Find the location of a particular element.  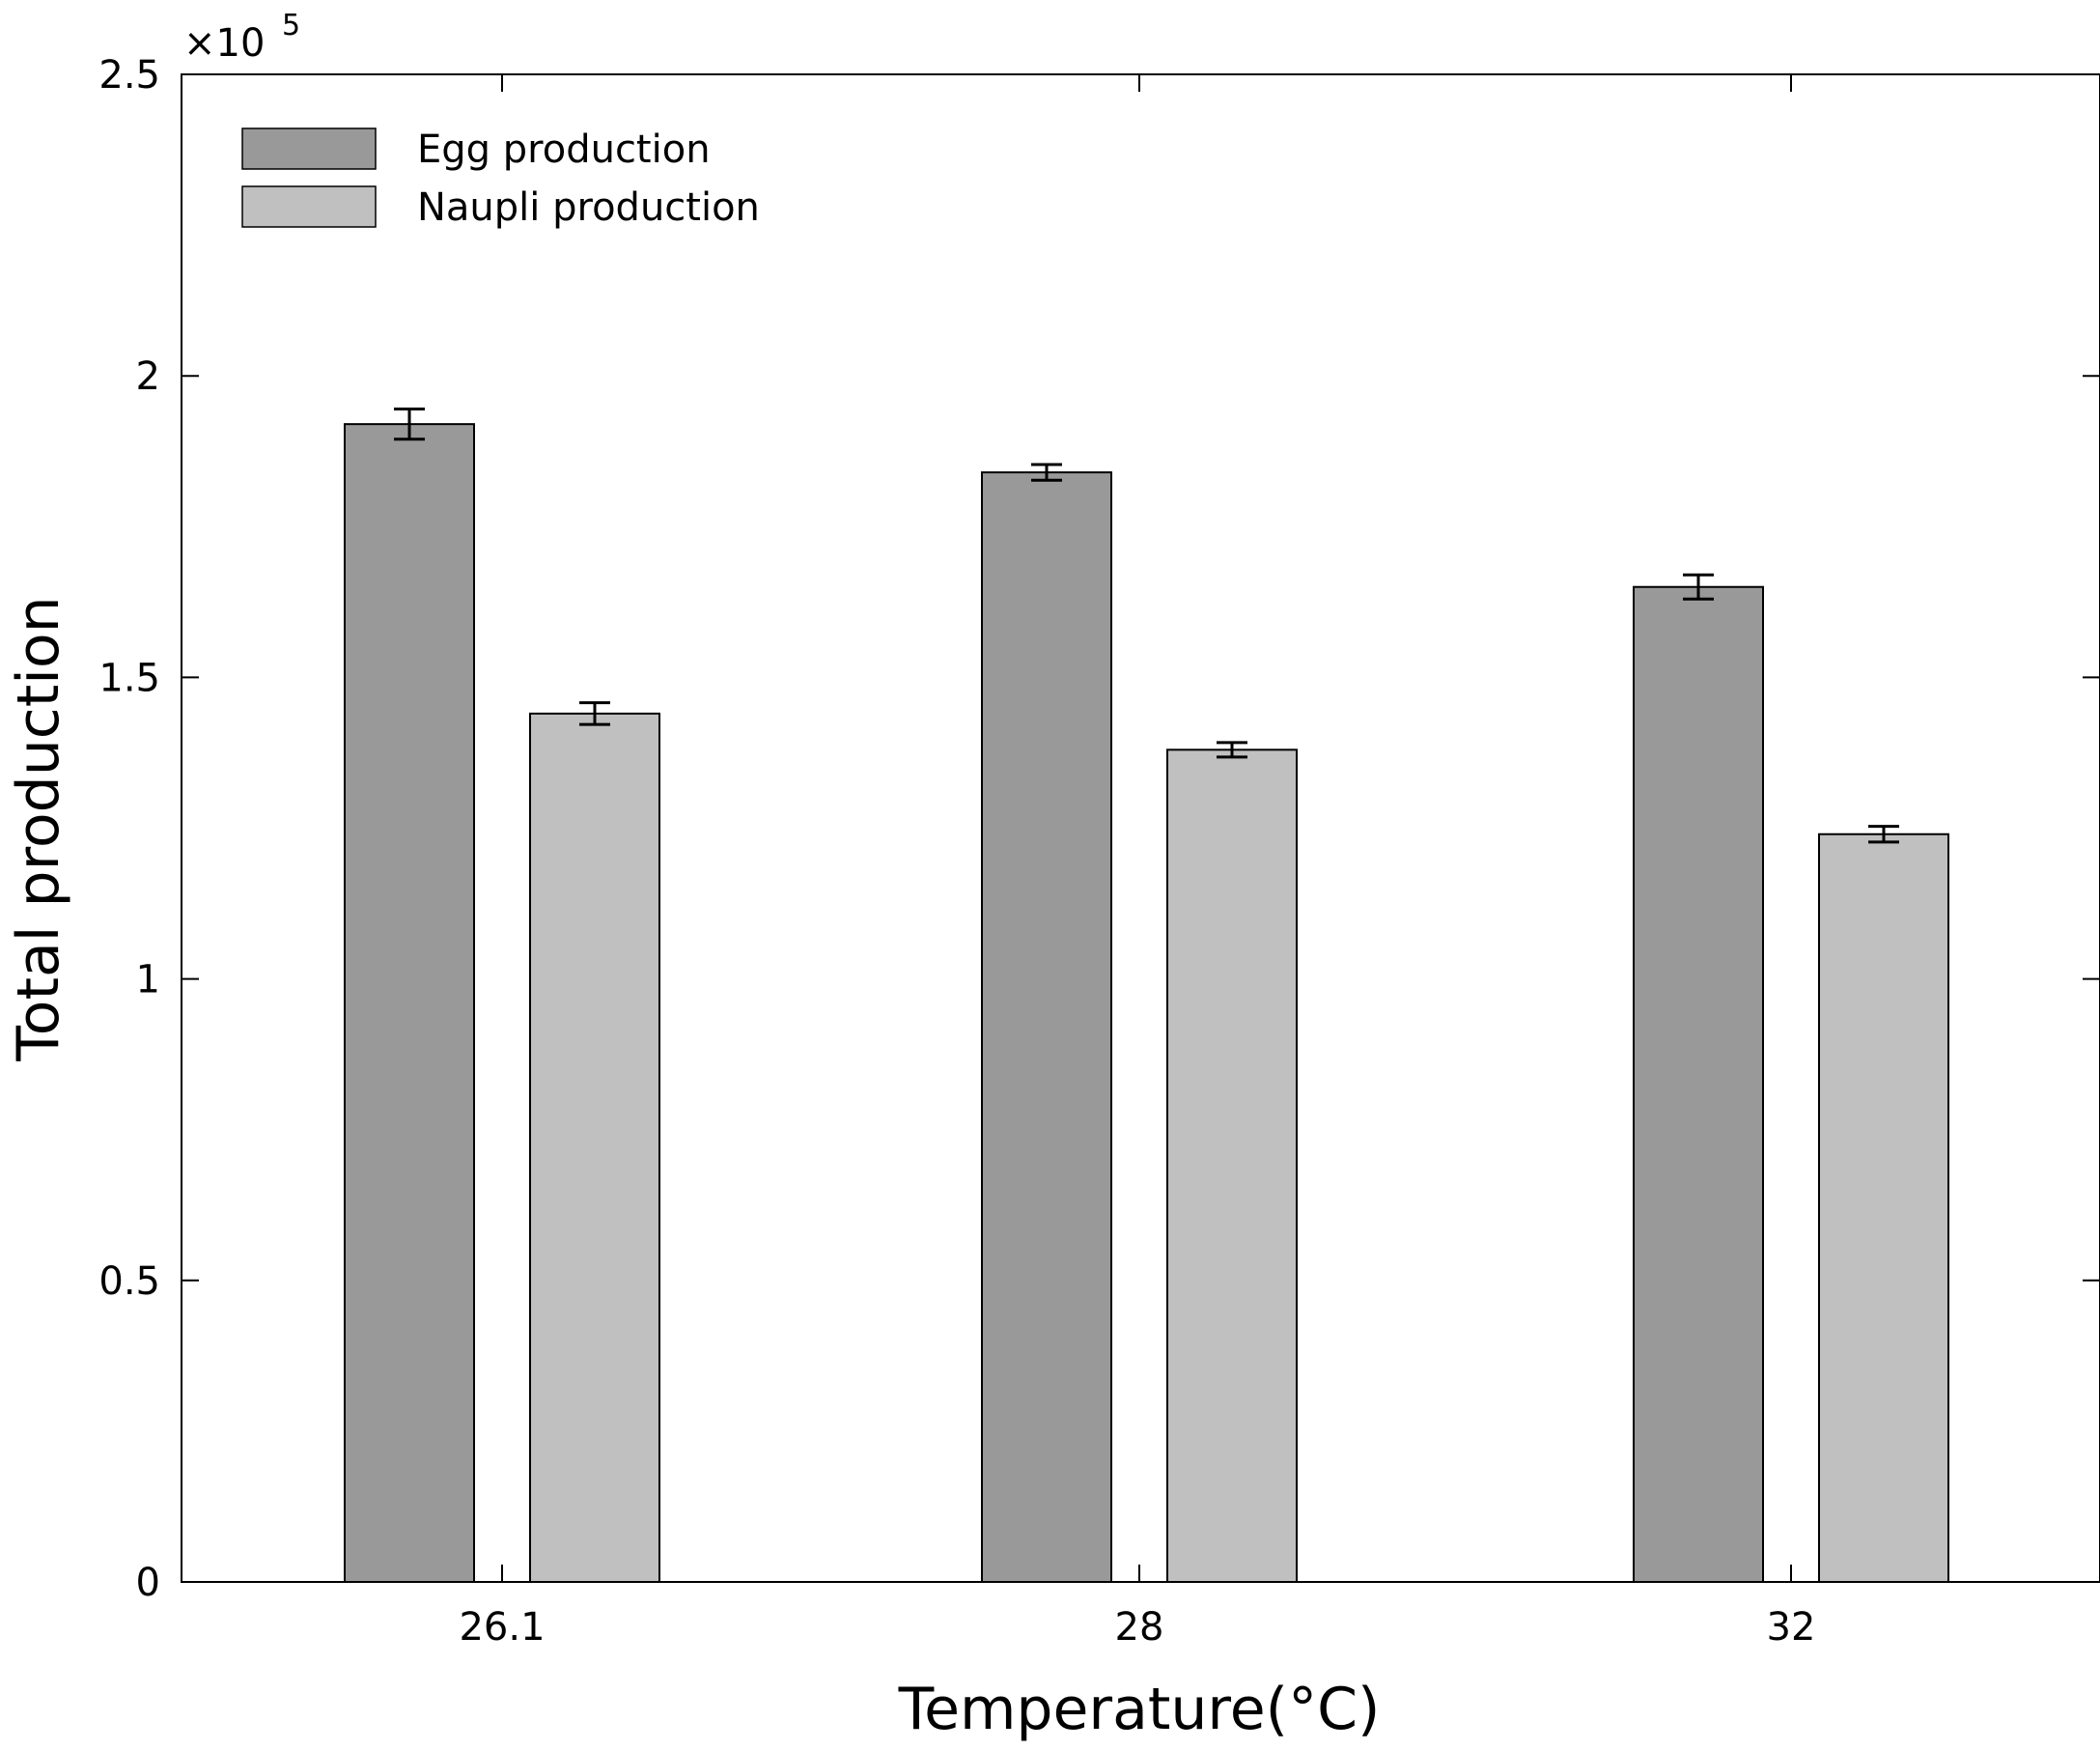

y-multiplier-prefix: ×10 is located at coordinates (224, 43).